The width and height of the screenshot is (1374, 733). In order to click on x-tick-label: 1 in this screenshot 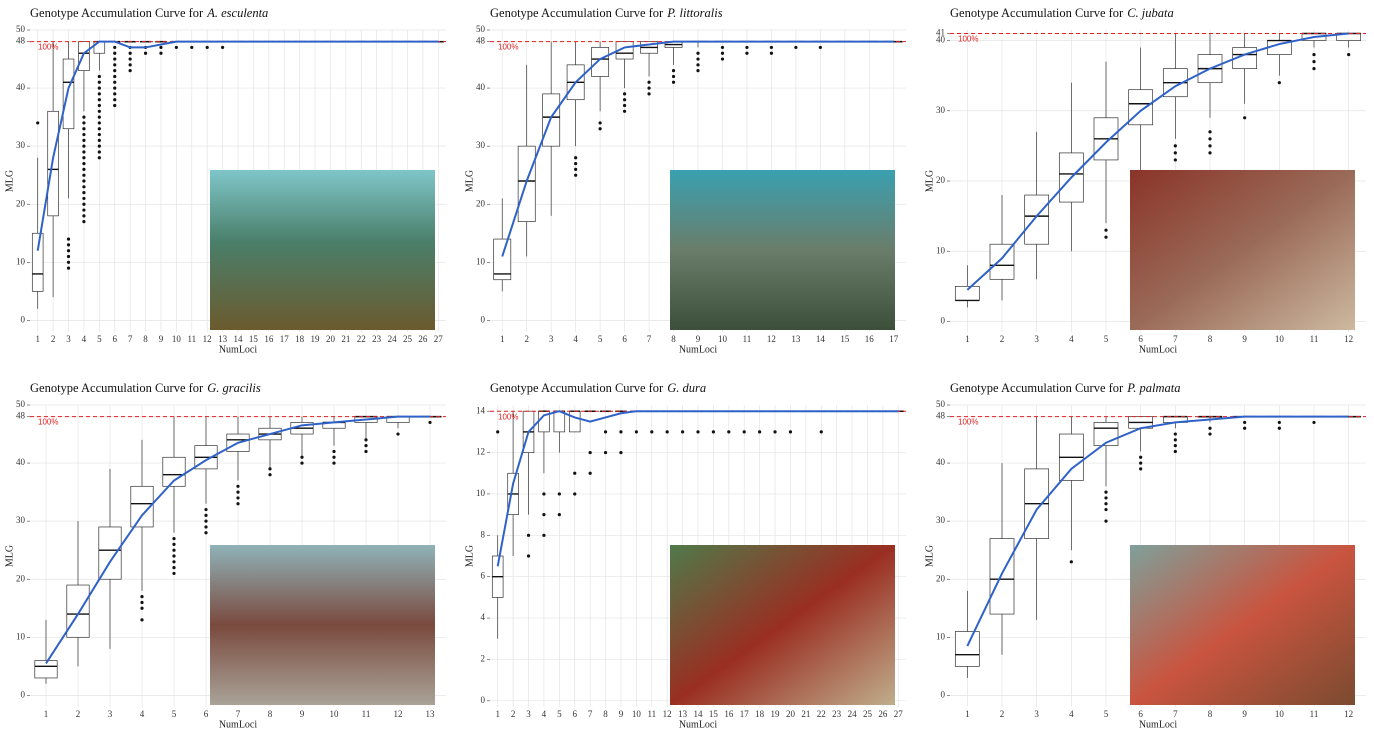, I will do `click(46, 714)`.